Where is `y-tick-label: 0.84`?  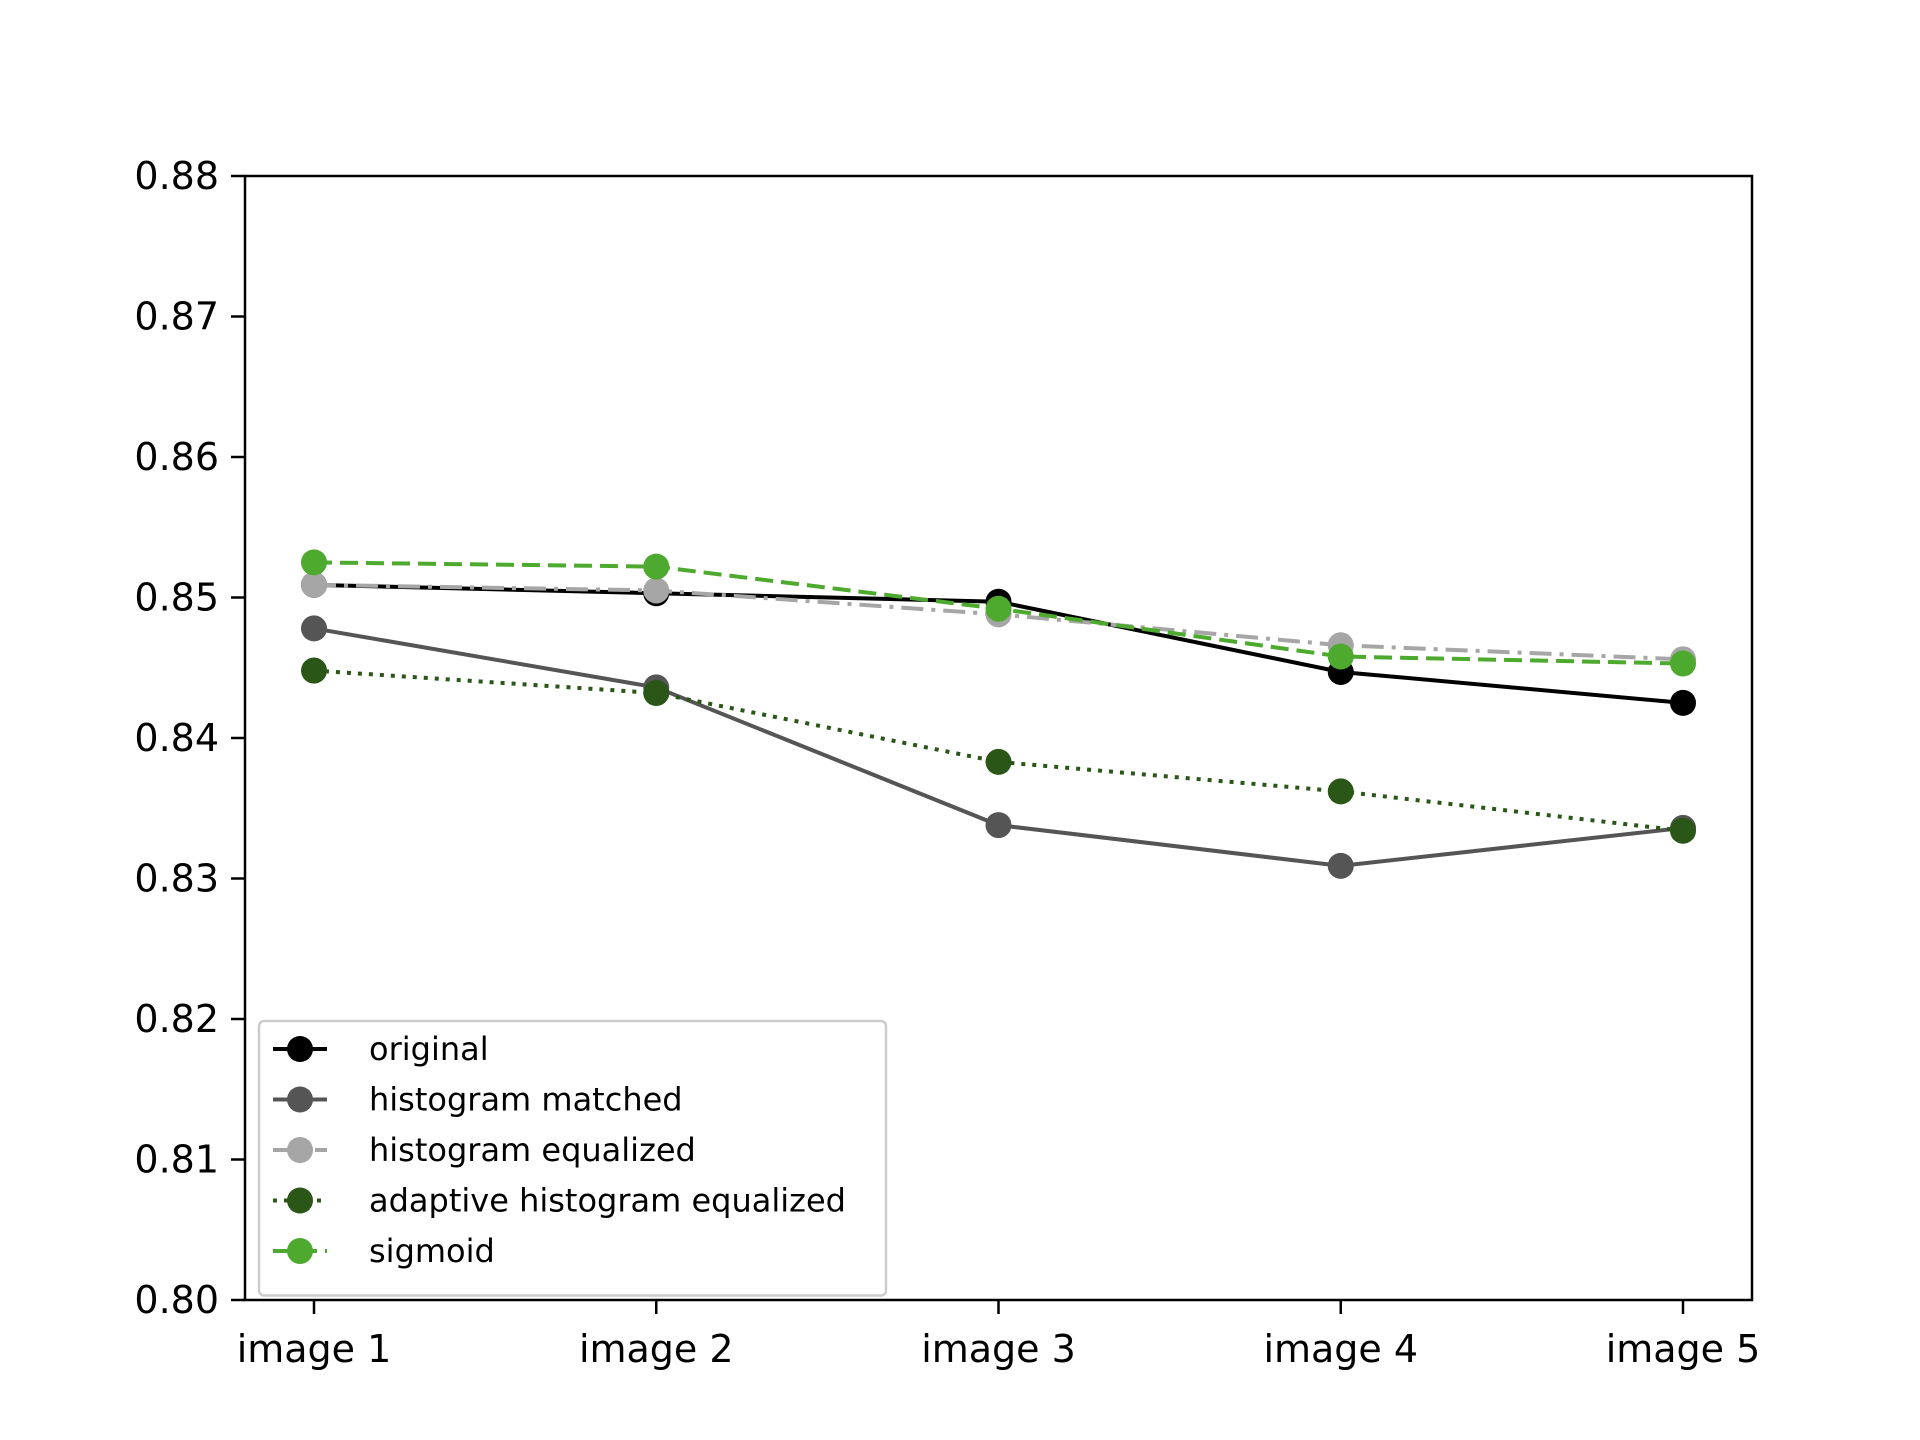
y-tick-label: 0.84 is located at coordinates (176, 738).